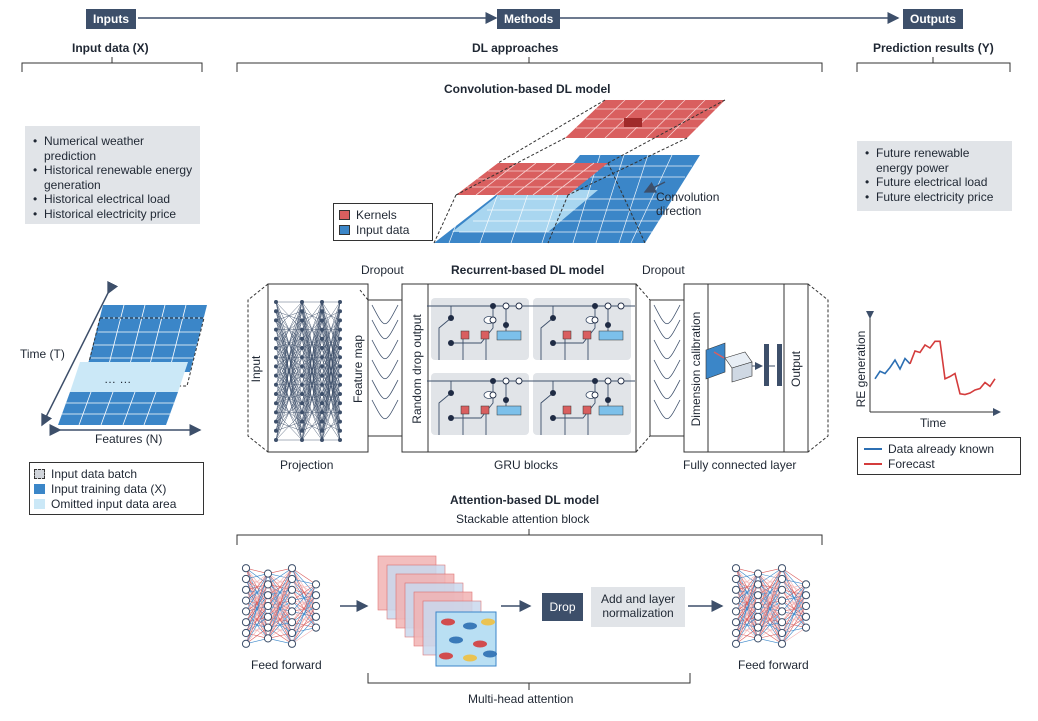  What do you see at coordinates (256, 369) in the screenshot?
I see `input-vertical-label: Input` at bounding box center [256, 369].